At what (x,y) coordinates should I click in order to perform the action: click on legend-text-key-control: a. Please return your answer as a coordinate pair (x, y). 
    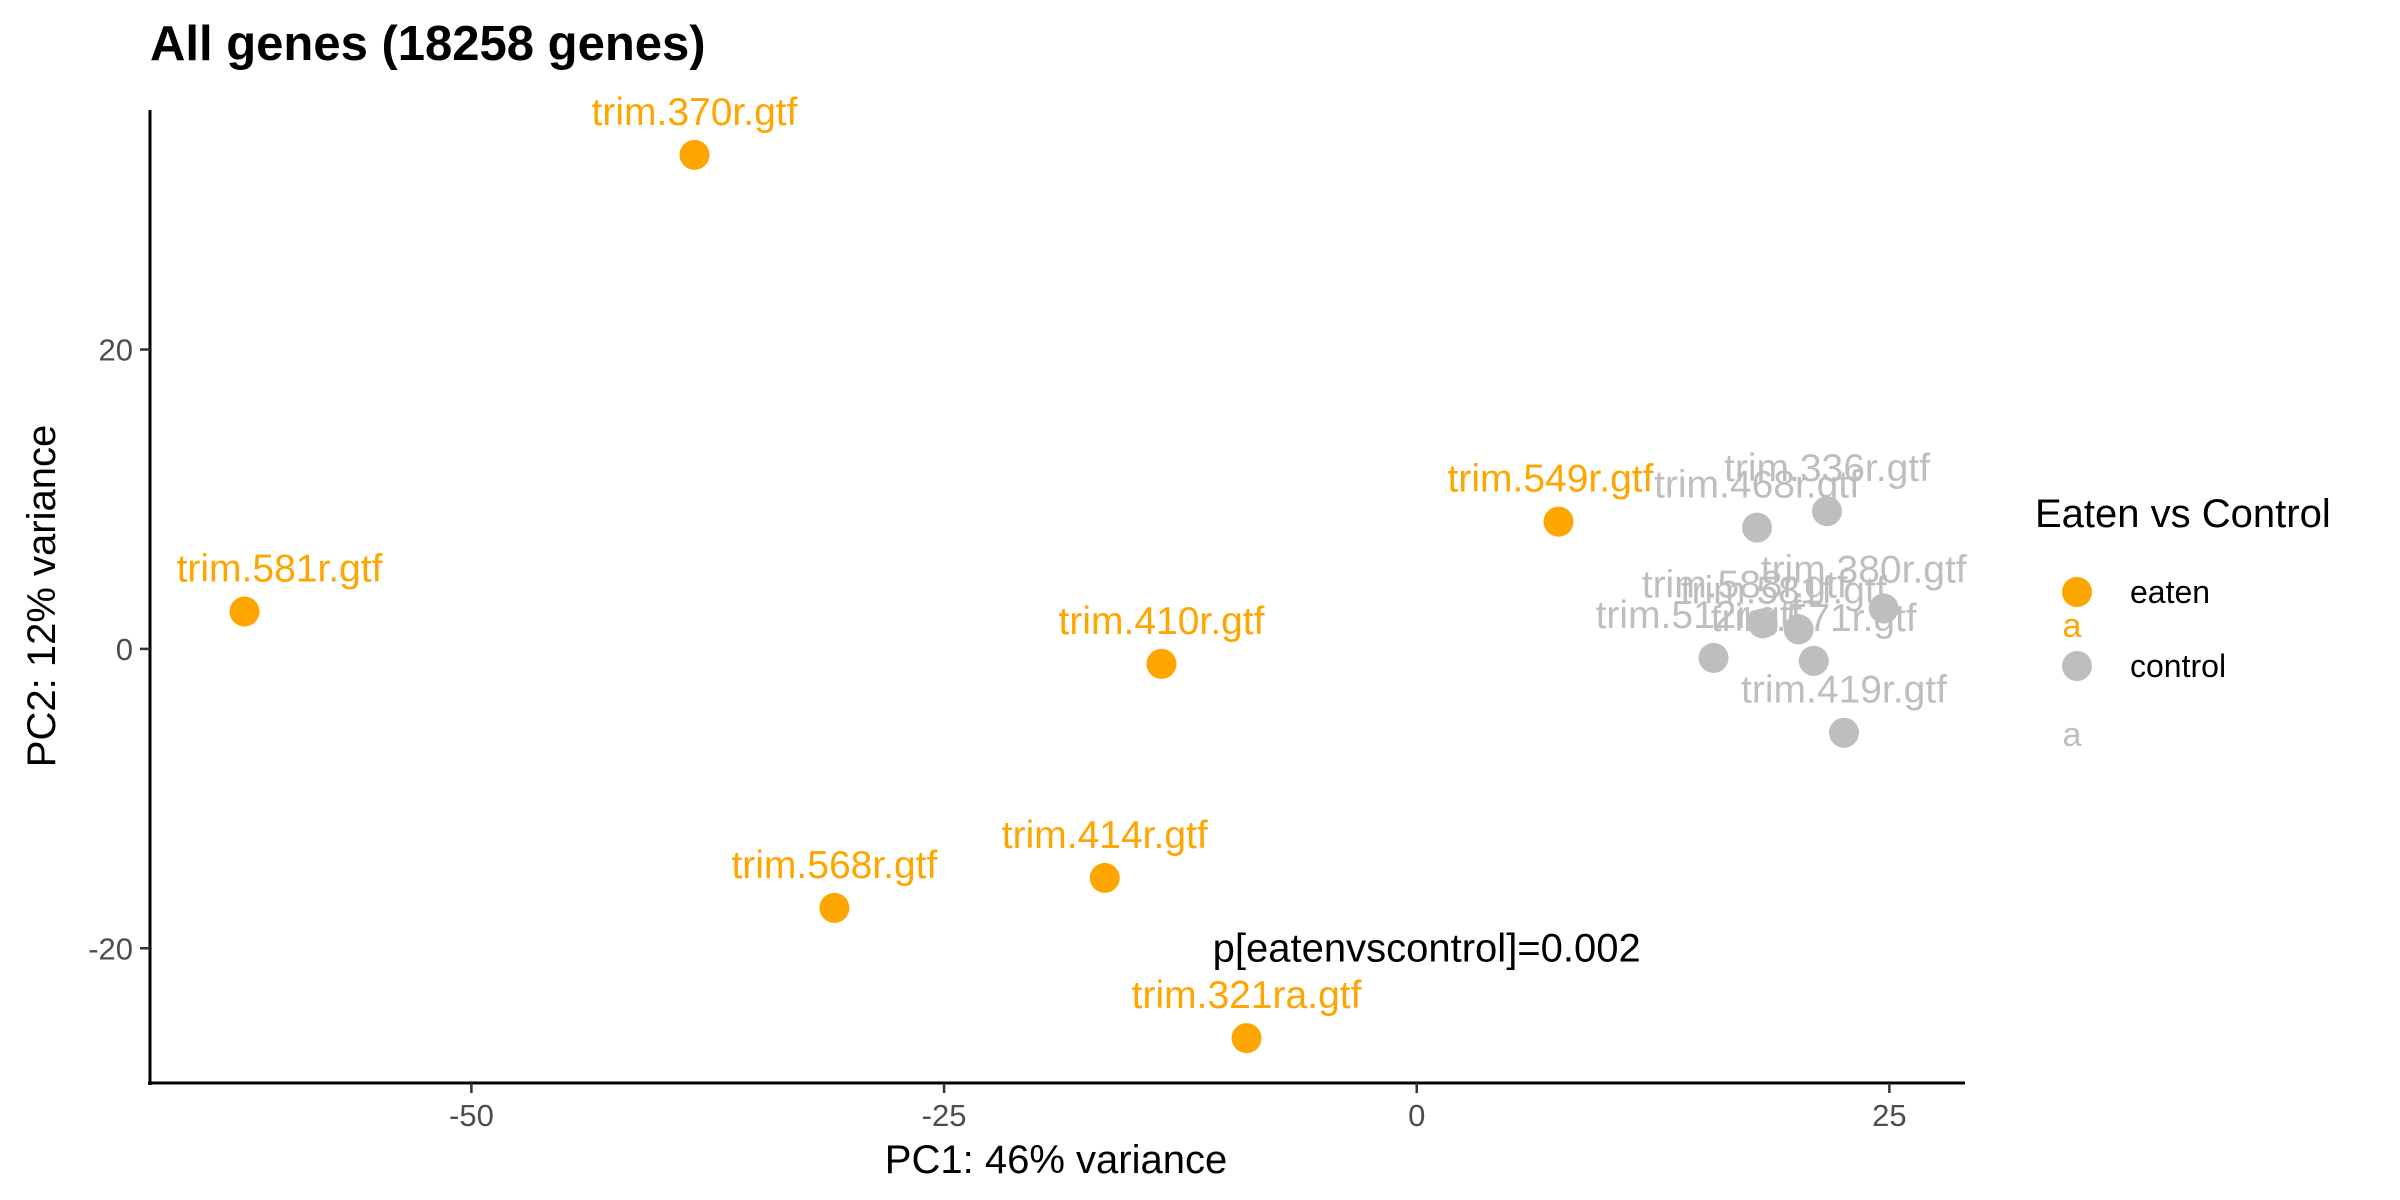
    Looking at the image, I should click on (2072, 735).